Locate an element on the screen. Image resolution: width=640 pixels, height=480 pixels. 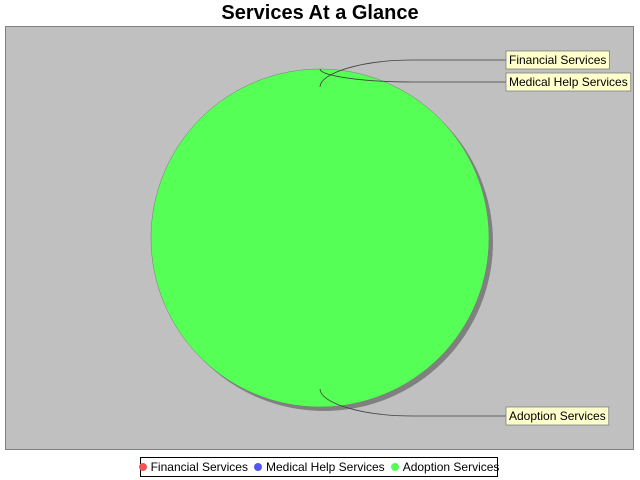
leader-line-adoption is located at coordinates (412, 402).